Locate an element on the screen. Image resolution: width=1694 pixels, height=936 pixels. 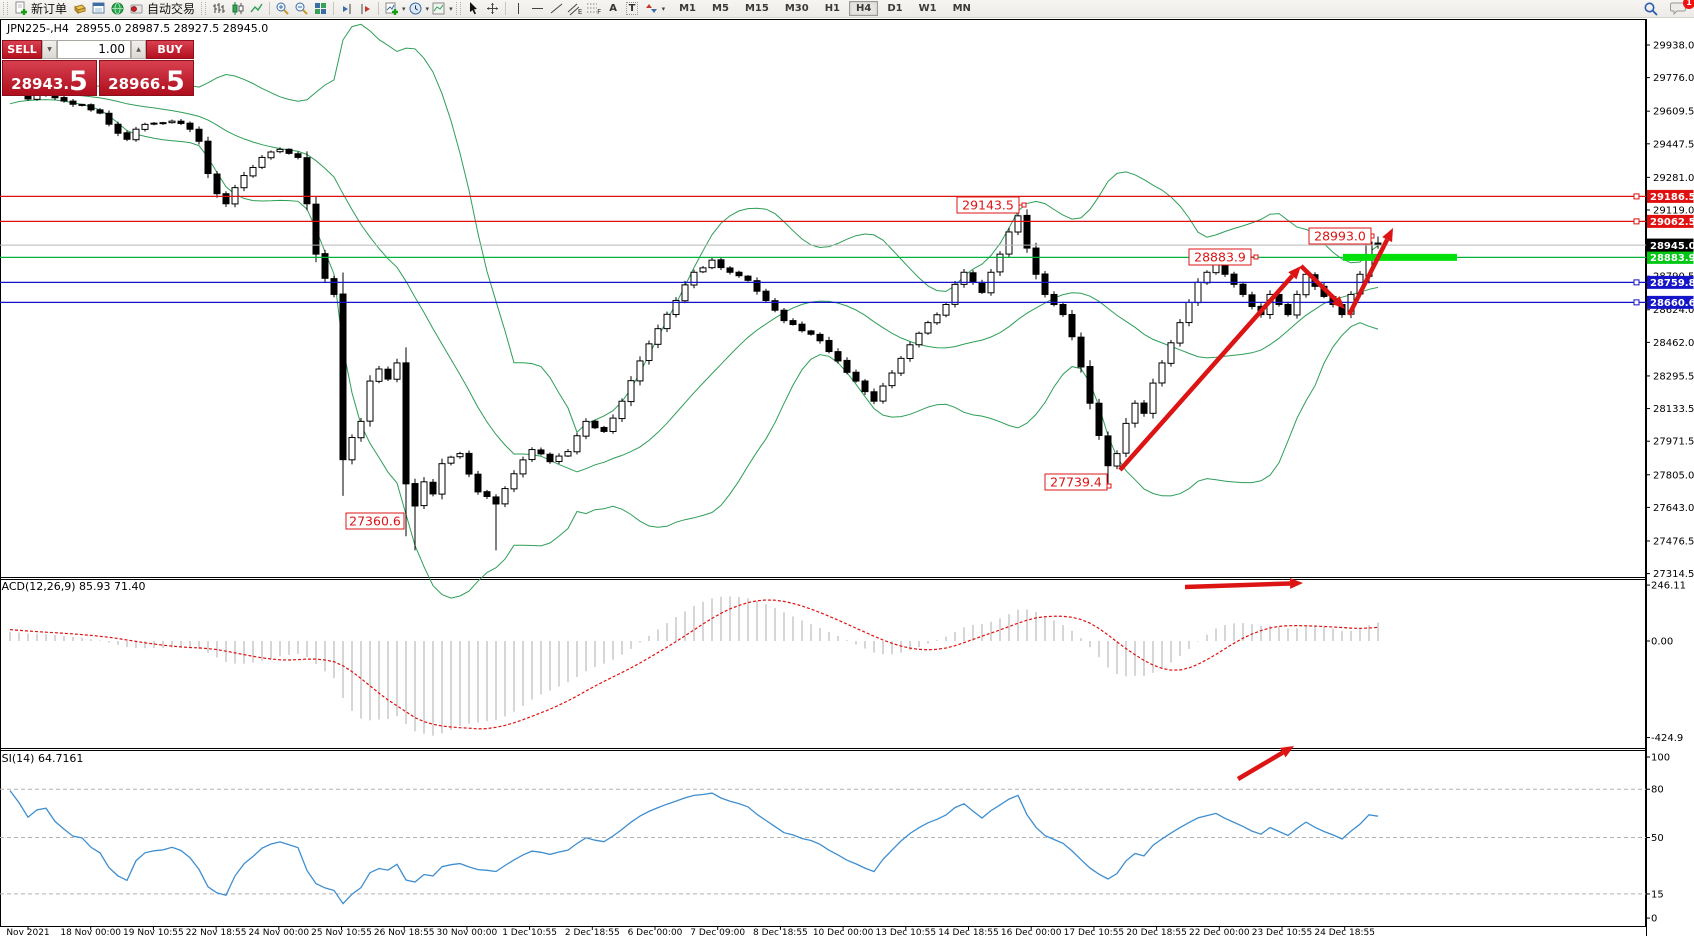
equidistant-channel-icon: E is located at coordinates (575, 8).